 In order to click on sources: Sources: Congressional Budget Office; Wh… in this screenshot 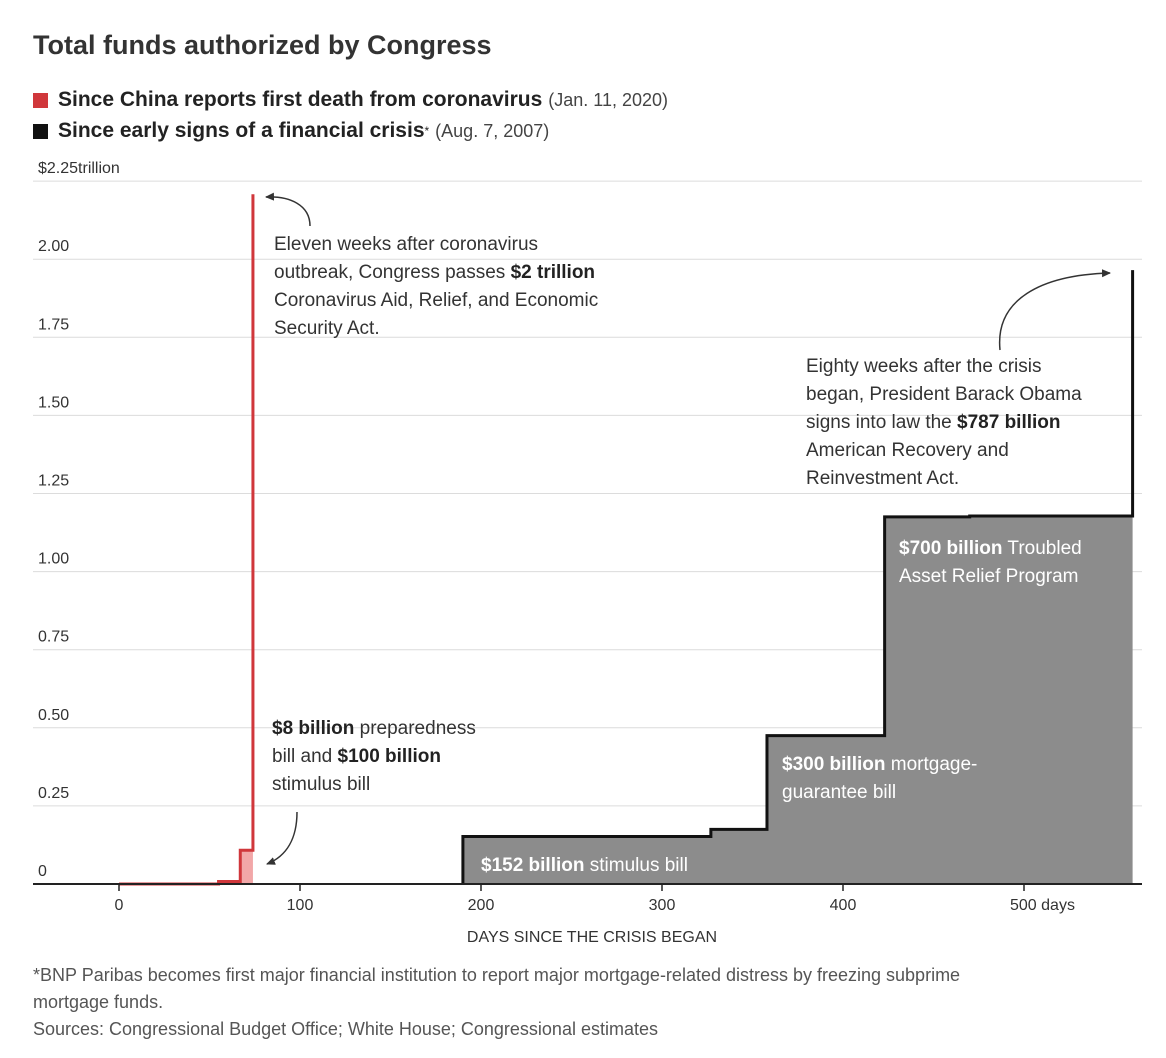, I will do `click(345, 1029)`.